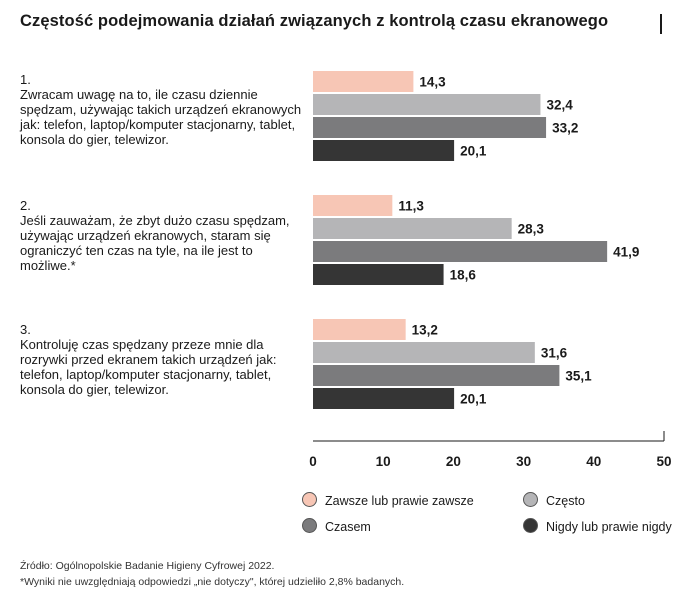 The height and width of the screenshot is (598, 675). What do you see at coordinates (559, 105) in the screenshot?
I see `value-label-q1-czesto: 32,4` at bounding box center [559, 105].